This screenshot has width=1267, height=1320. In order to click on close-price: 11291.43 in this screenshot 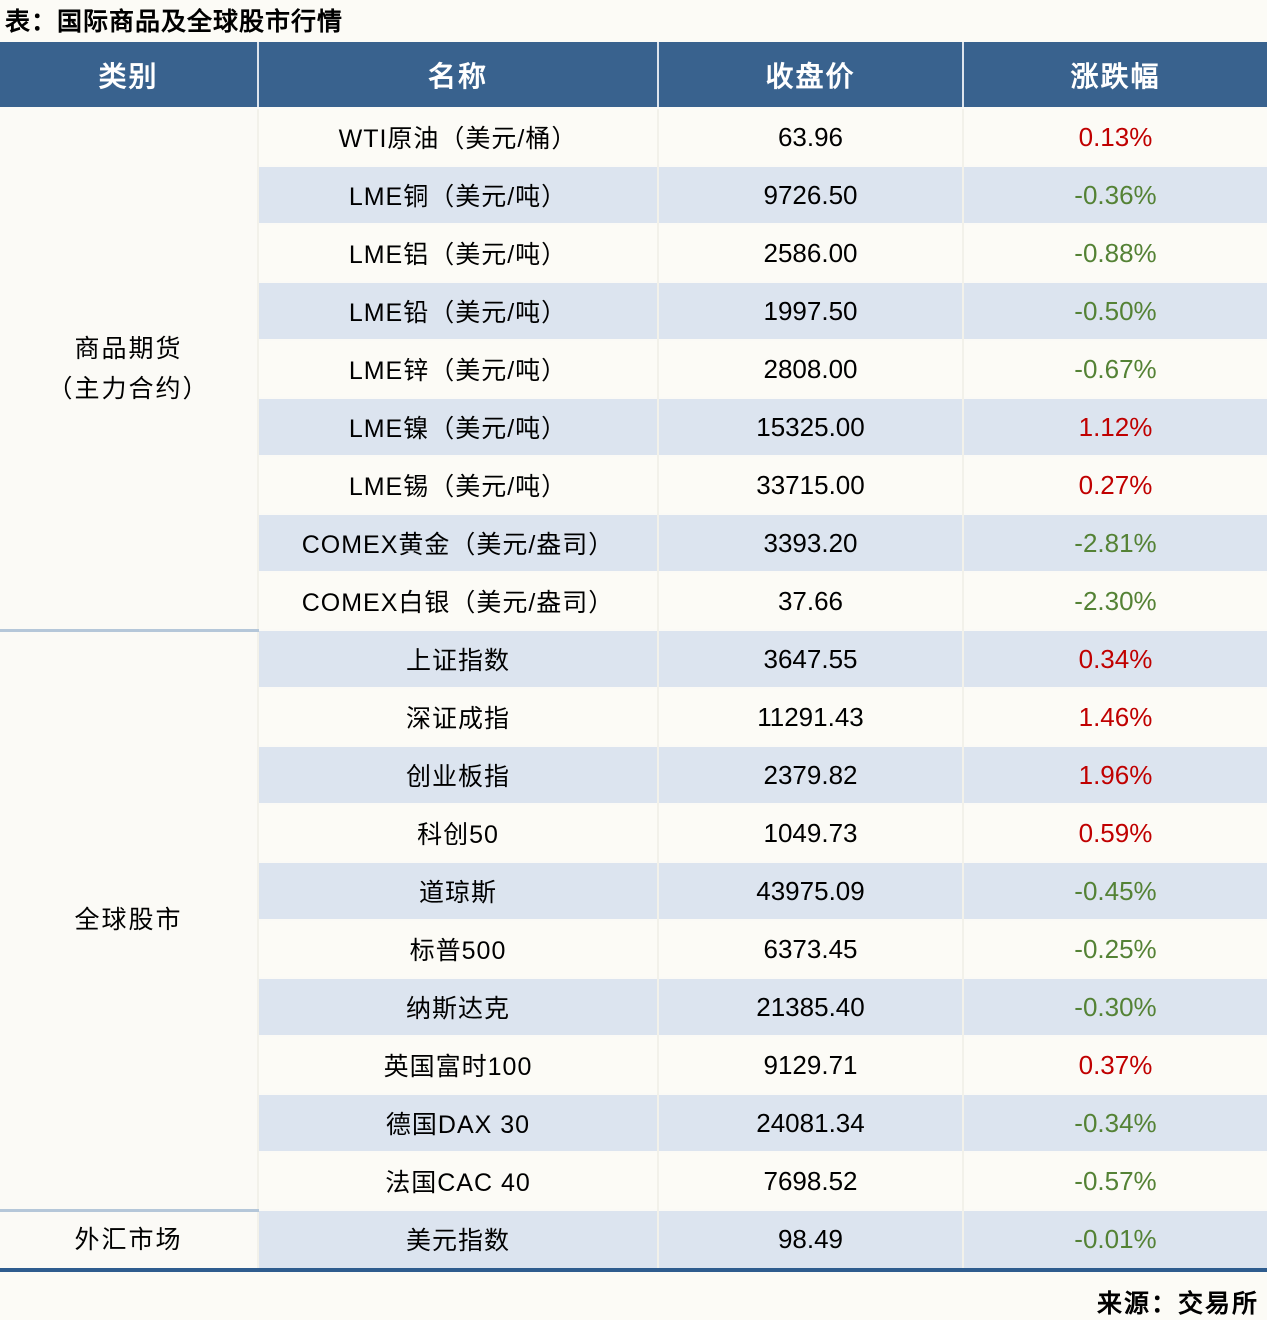, I will do `click(810, 716)`.